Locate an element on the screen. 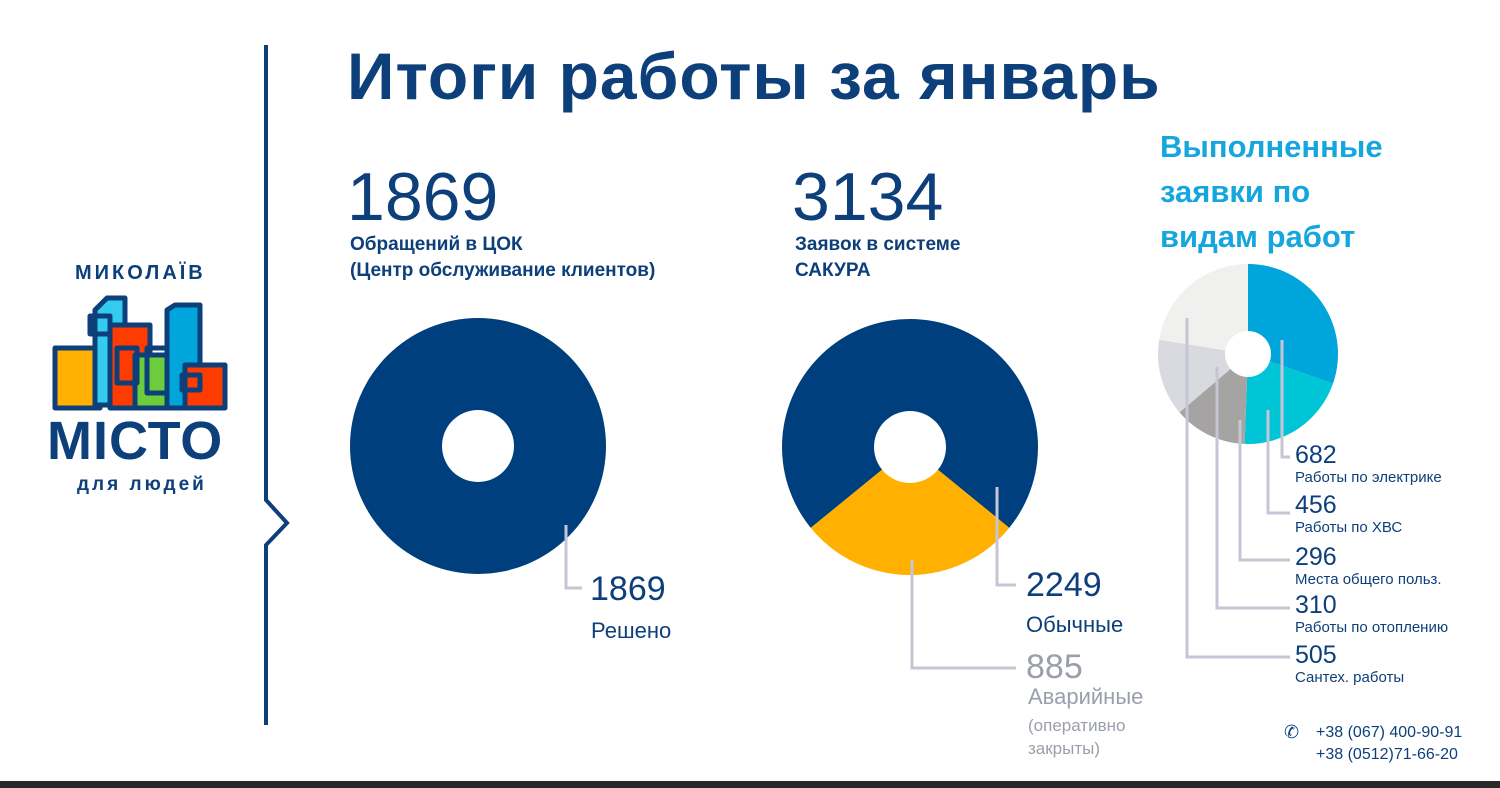 Image resolution: width=1500 pixels, height=788 pixels. phone-2: +38 (0512)71-66-20 is located at coordinates (1387, 754).